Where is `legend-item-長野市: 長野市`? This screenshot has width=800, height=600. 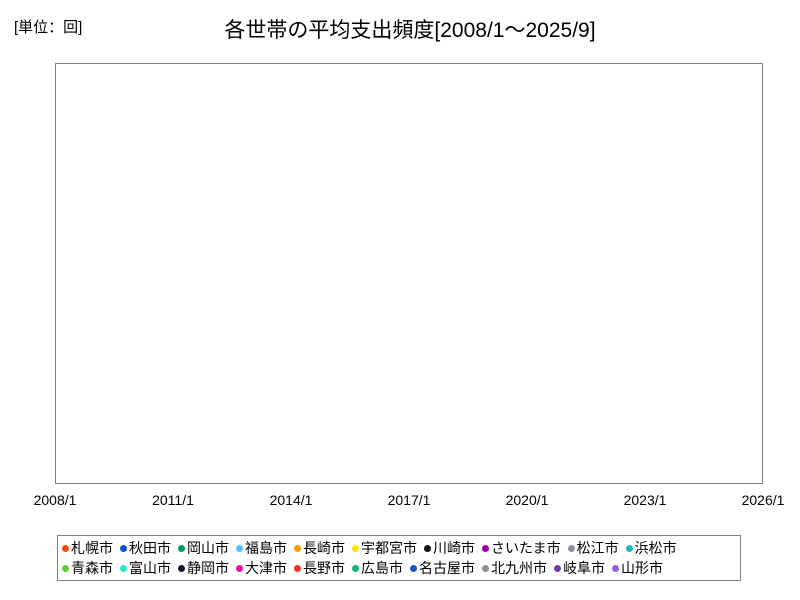
legend-item-長野市: 長野市 is located at coordinates (319, 568).